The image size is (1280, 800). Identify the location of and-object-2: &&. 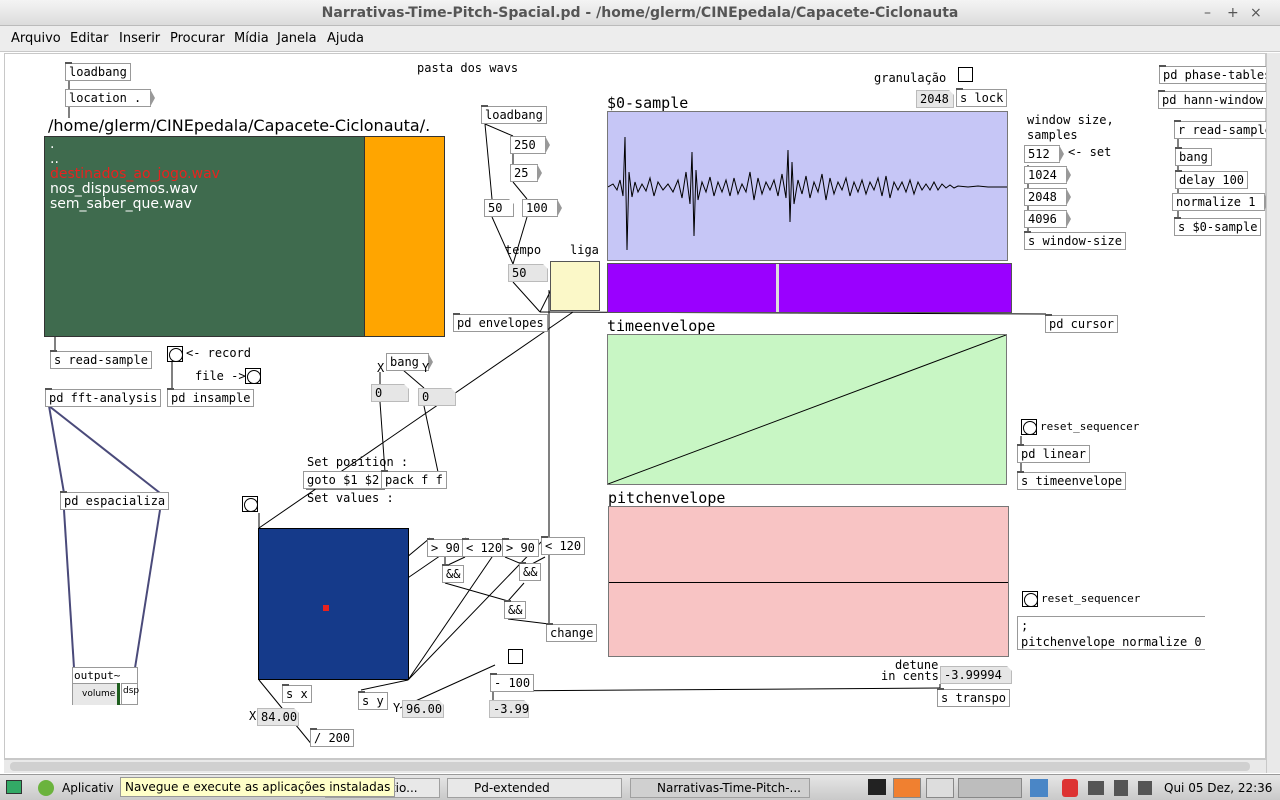
(530, 571).